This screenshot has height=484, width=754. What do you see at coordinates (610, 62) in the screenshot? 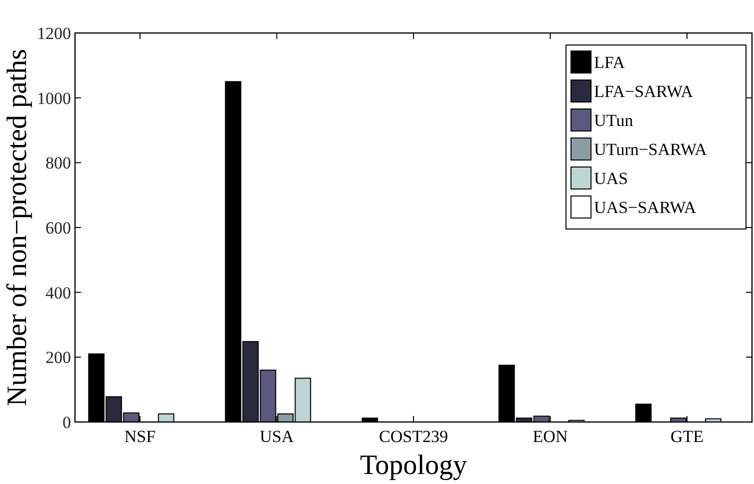
I see `legend-label: LFA` at bounding box center [610, 62].